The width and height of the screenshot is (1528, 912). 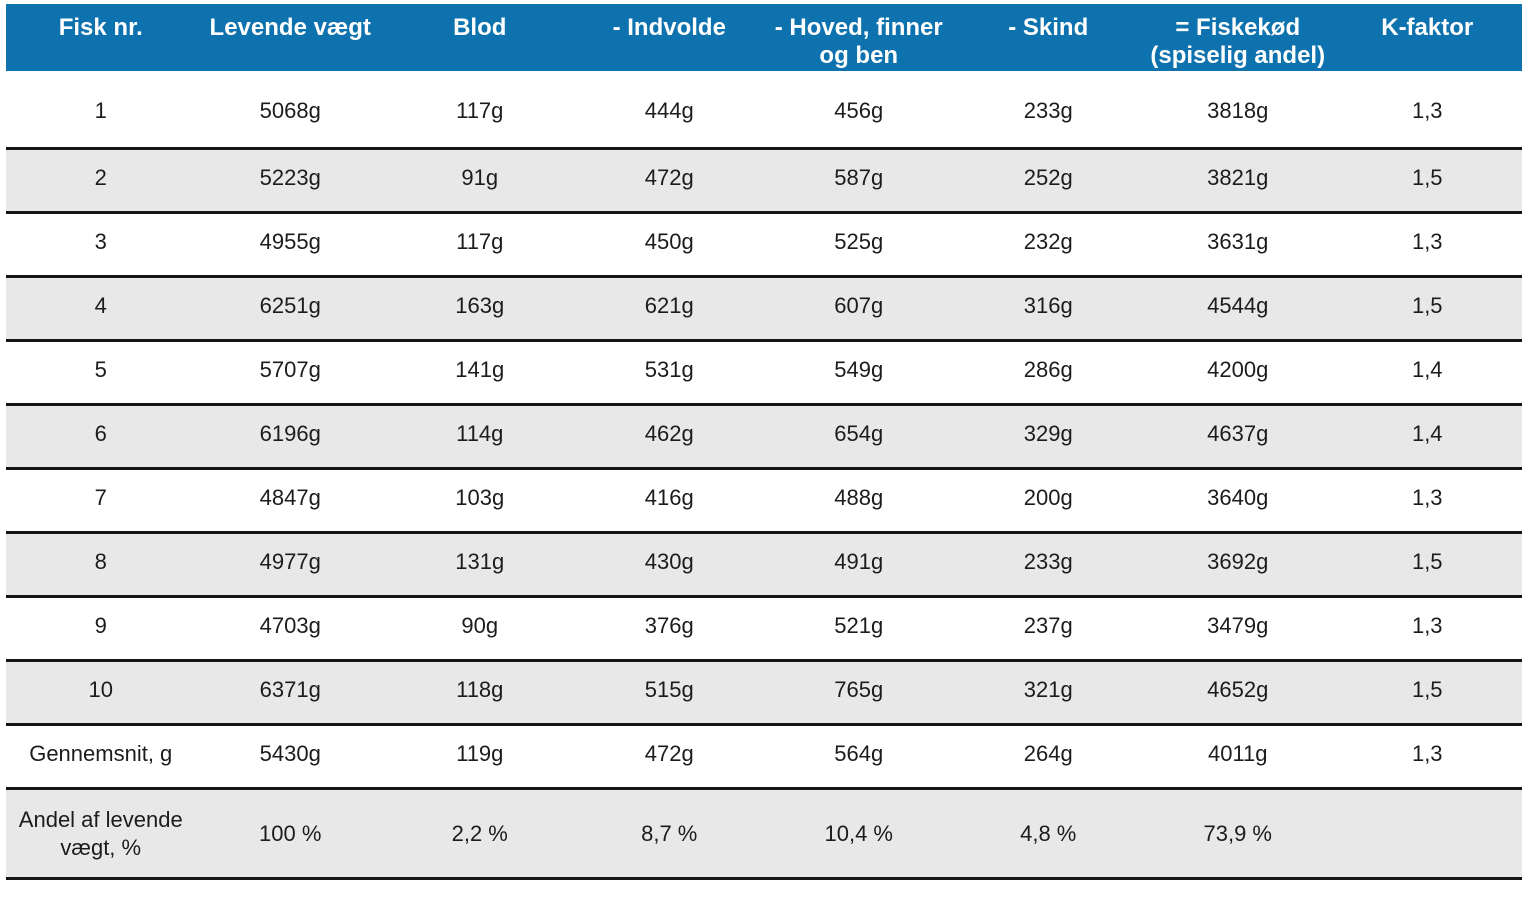 What do you see at coordinates (669, 436) in the screenshot?
I see `viscera-cell: 462g` at bounding box center [669, 436].